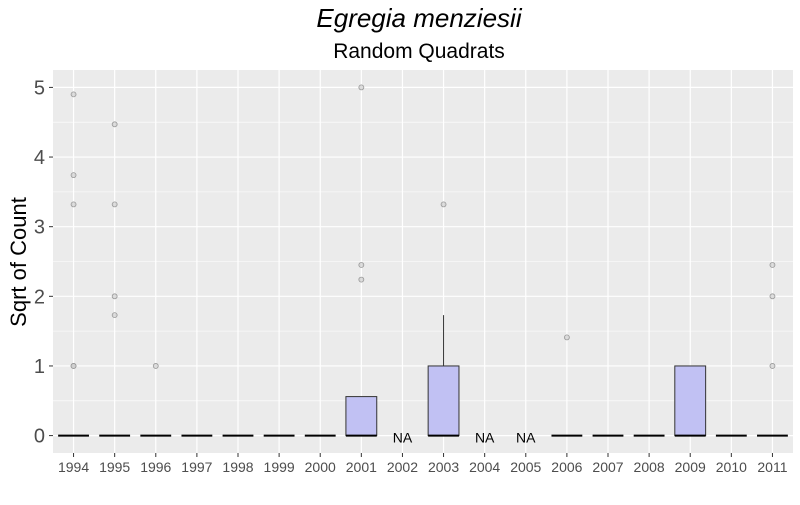  I want to click on chart-title: Egregia menziesii, so click(419, 18).